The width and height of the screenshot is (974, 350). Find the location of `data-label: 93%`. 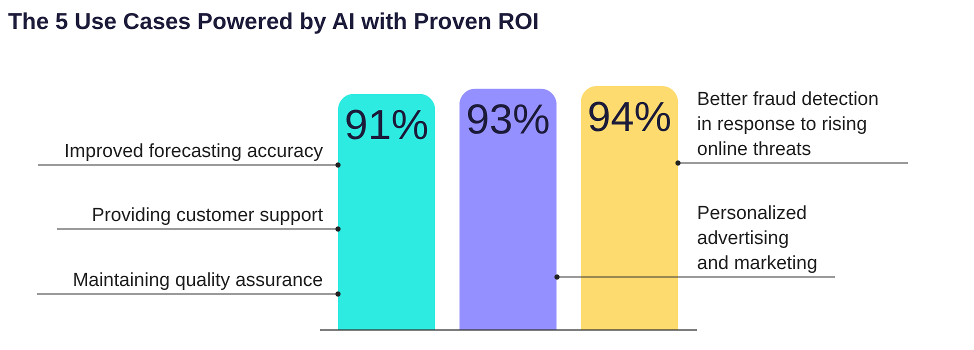

data-label: 93% is located at coordinates (508, 119).